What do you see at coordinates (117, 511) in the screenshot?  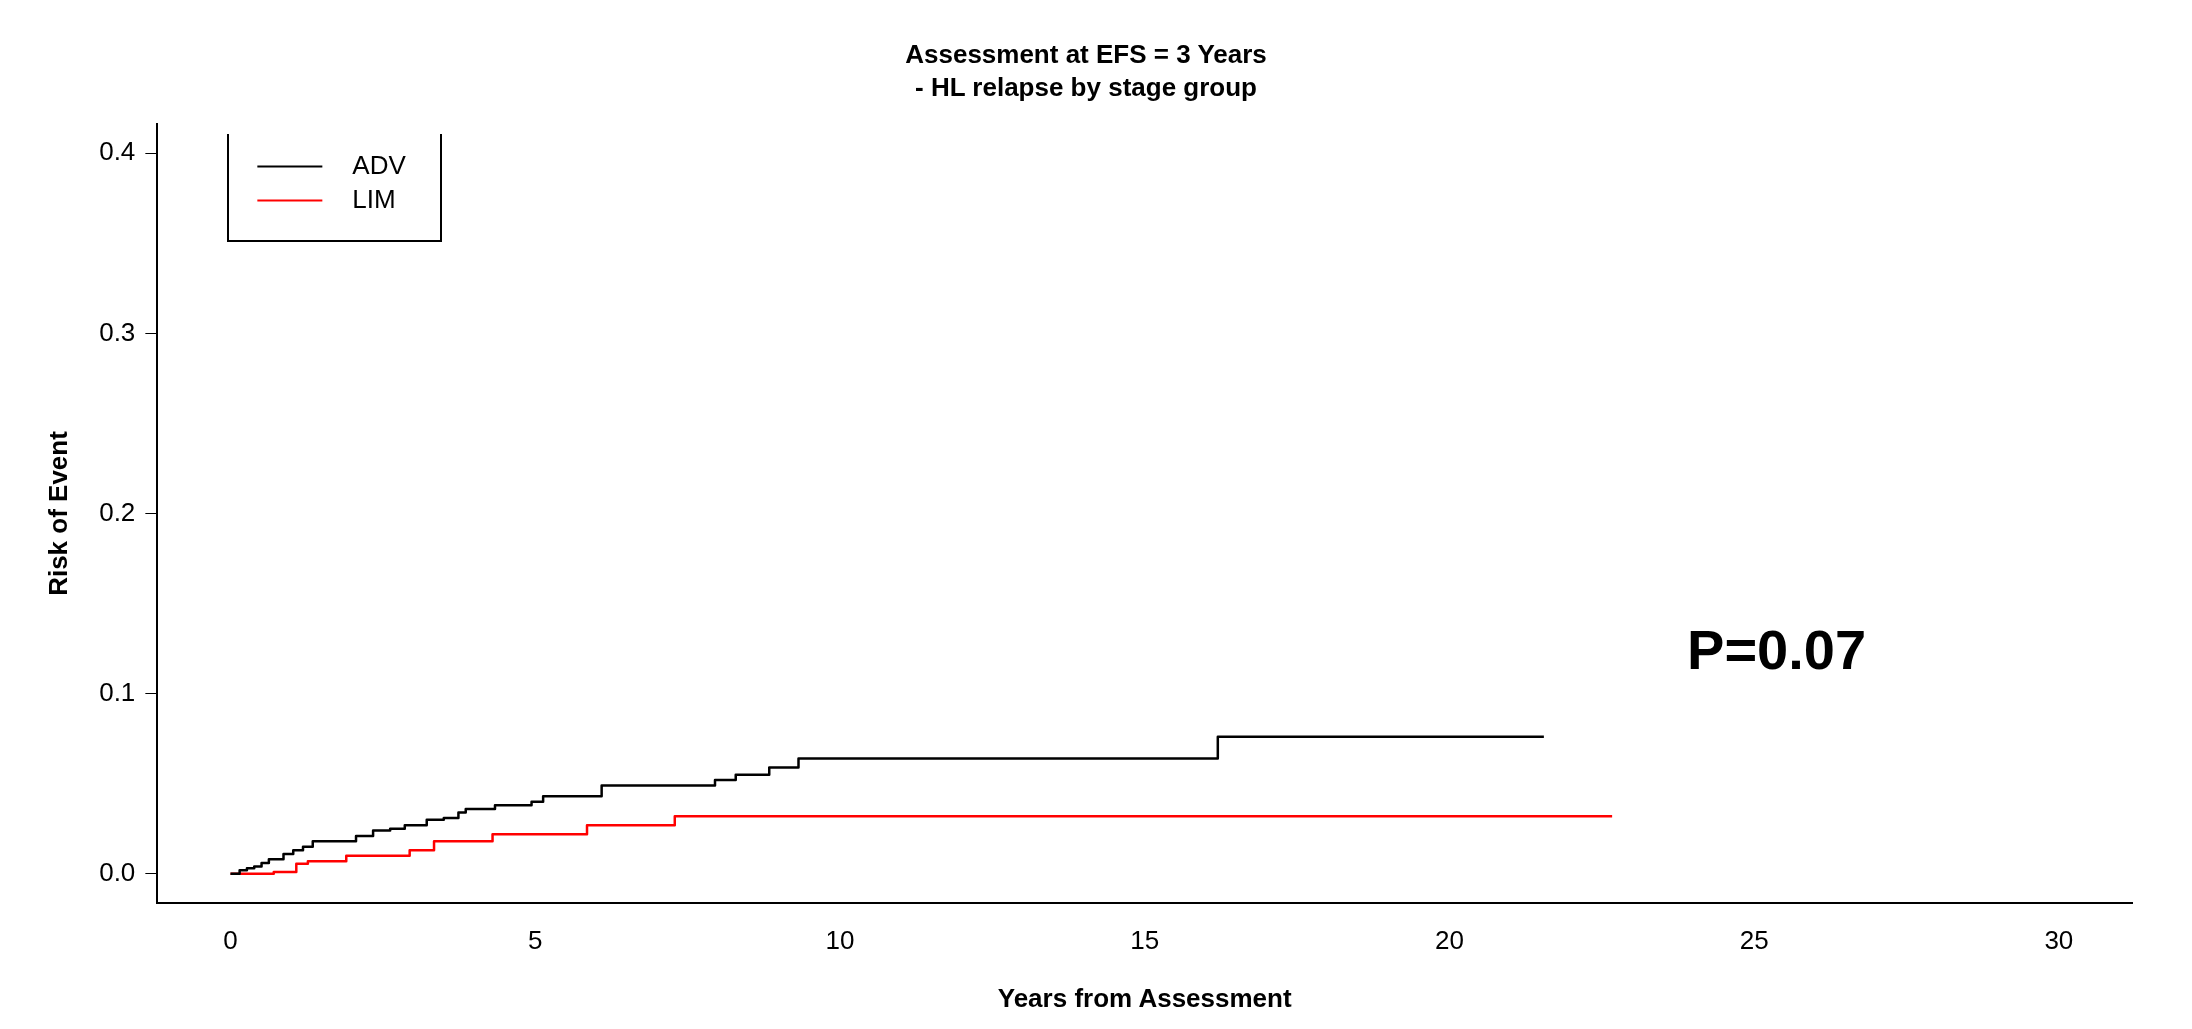 I see `y-tick-label: 0.2` at bounding box center [117, 511].